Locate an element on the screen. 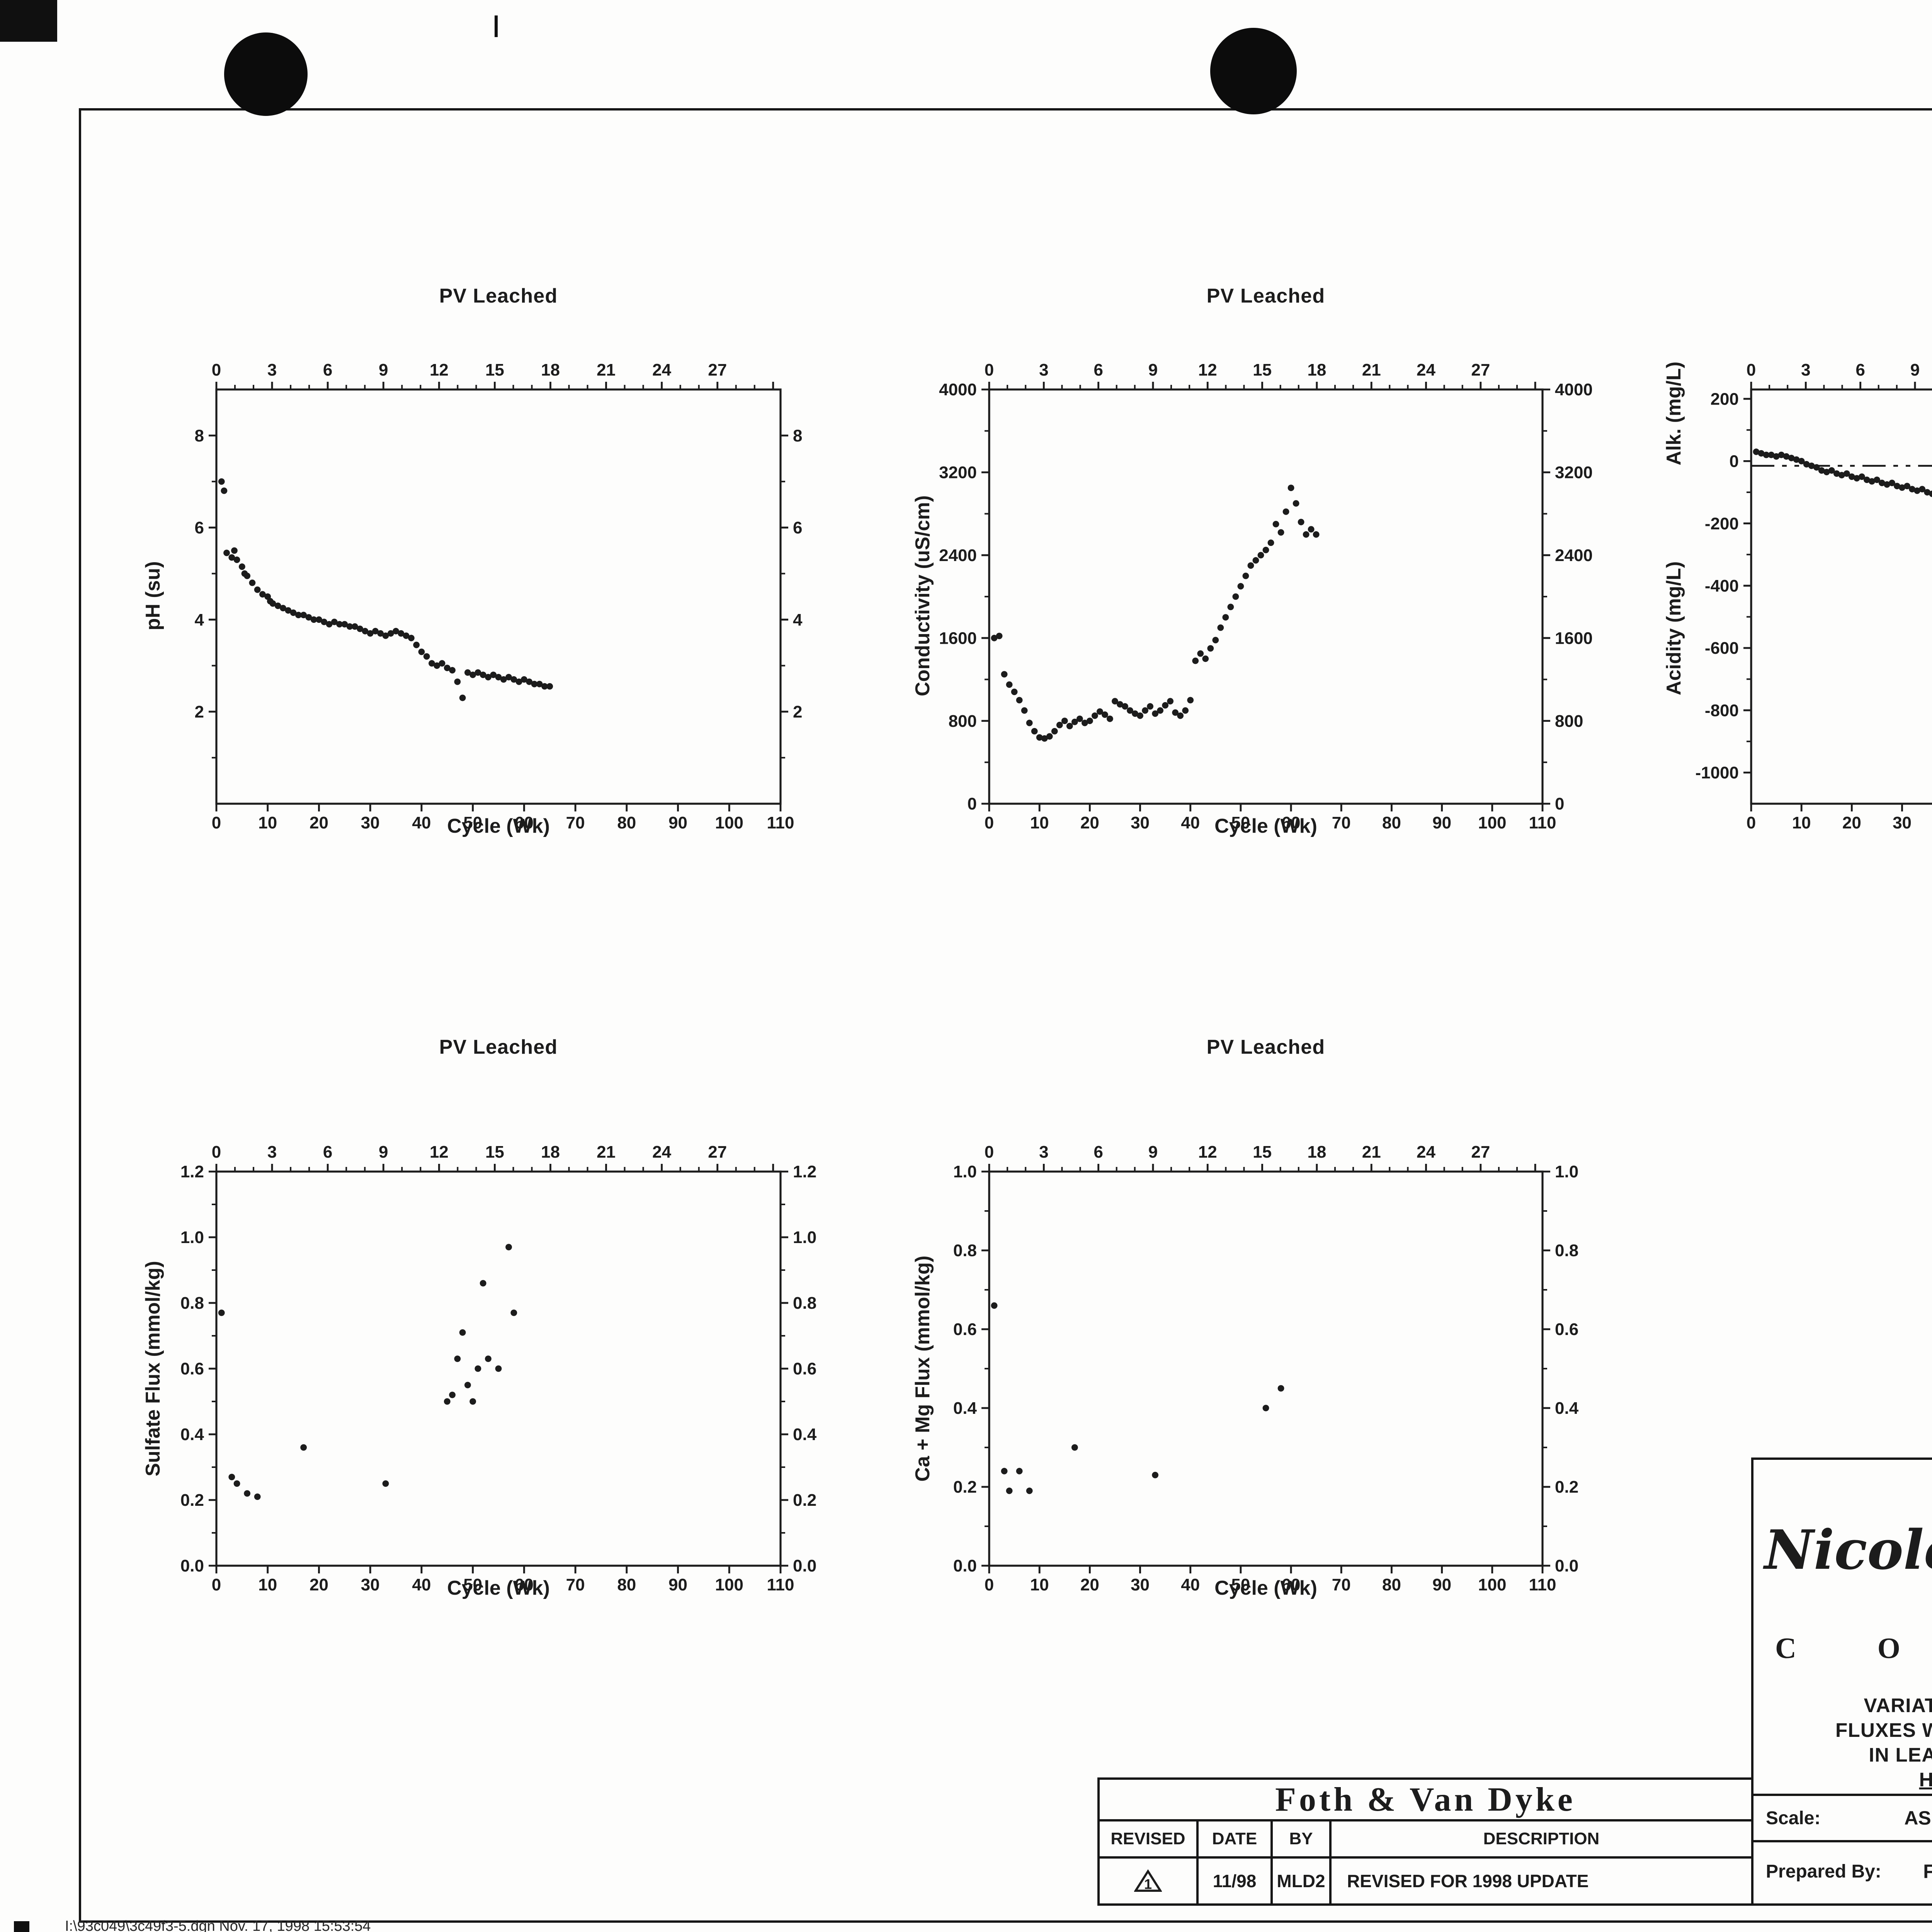 This screenshot has height=1932, width=1932. svg-text: 0.2 is located at coordinates (1567, 1488).